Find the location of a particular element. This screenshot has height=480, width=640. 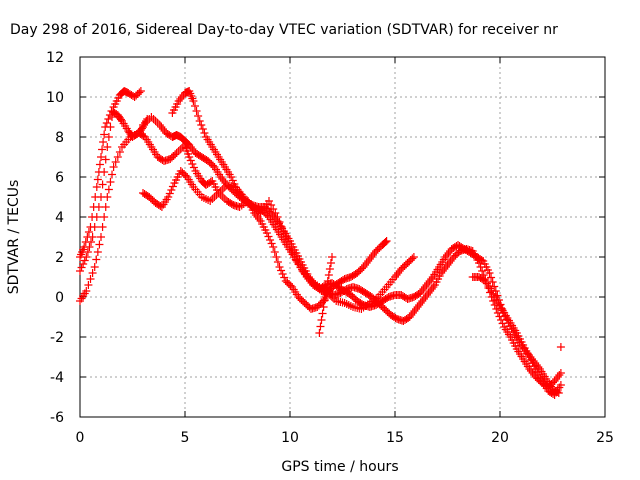

x-tick-label: 20 is located at coordinates (500, 438).